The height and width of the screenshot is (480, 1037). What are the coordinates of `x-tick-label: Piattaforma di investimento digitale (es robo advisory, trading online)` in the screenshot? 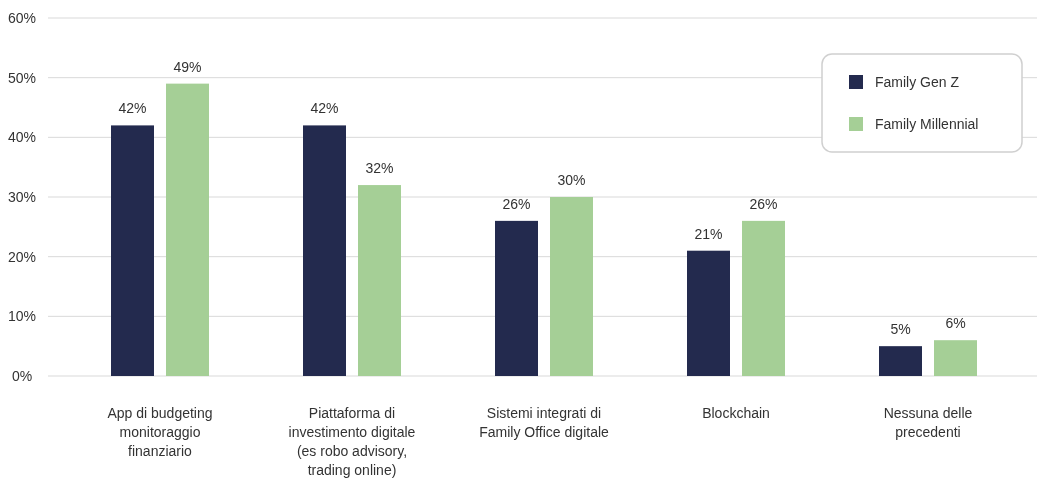 It's located at (352, 441).